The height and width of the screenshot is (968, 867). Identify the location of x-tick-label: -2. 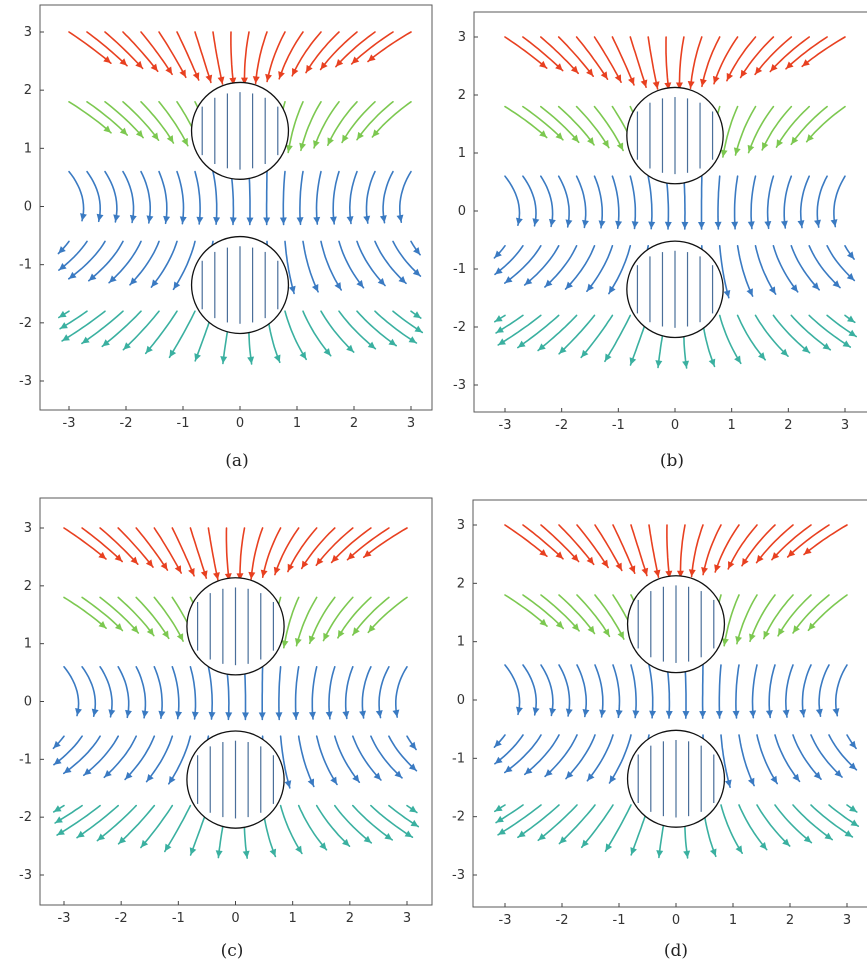
(121, 918).